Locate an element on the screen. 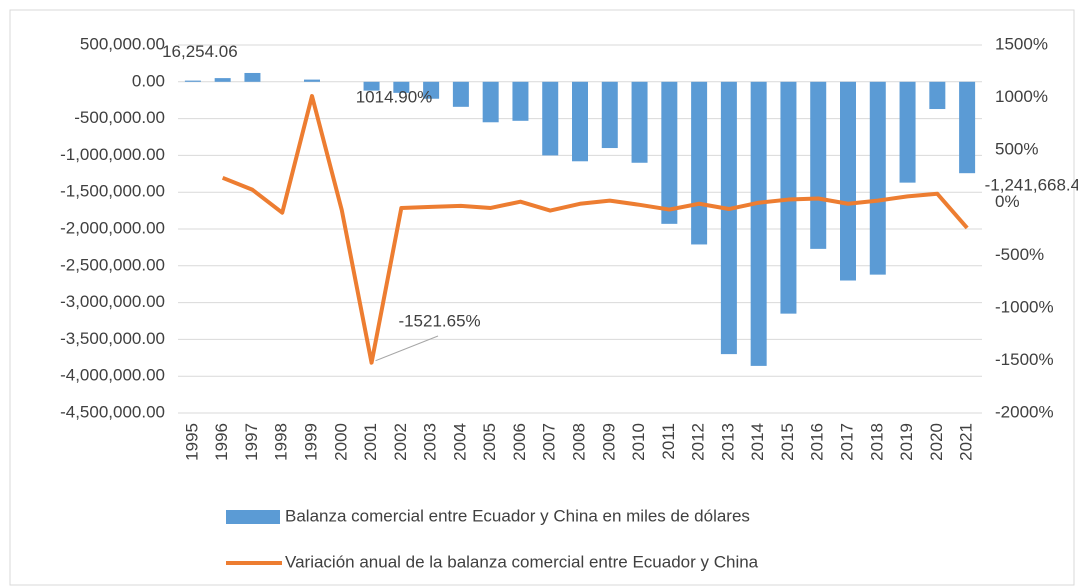 The height and width of the screenshot is (588, 1078). y-tick-label: -1,500,000.00 is located at coordinates (112, 191).